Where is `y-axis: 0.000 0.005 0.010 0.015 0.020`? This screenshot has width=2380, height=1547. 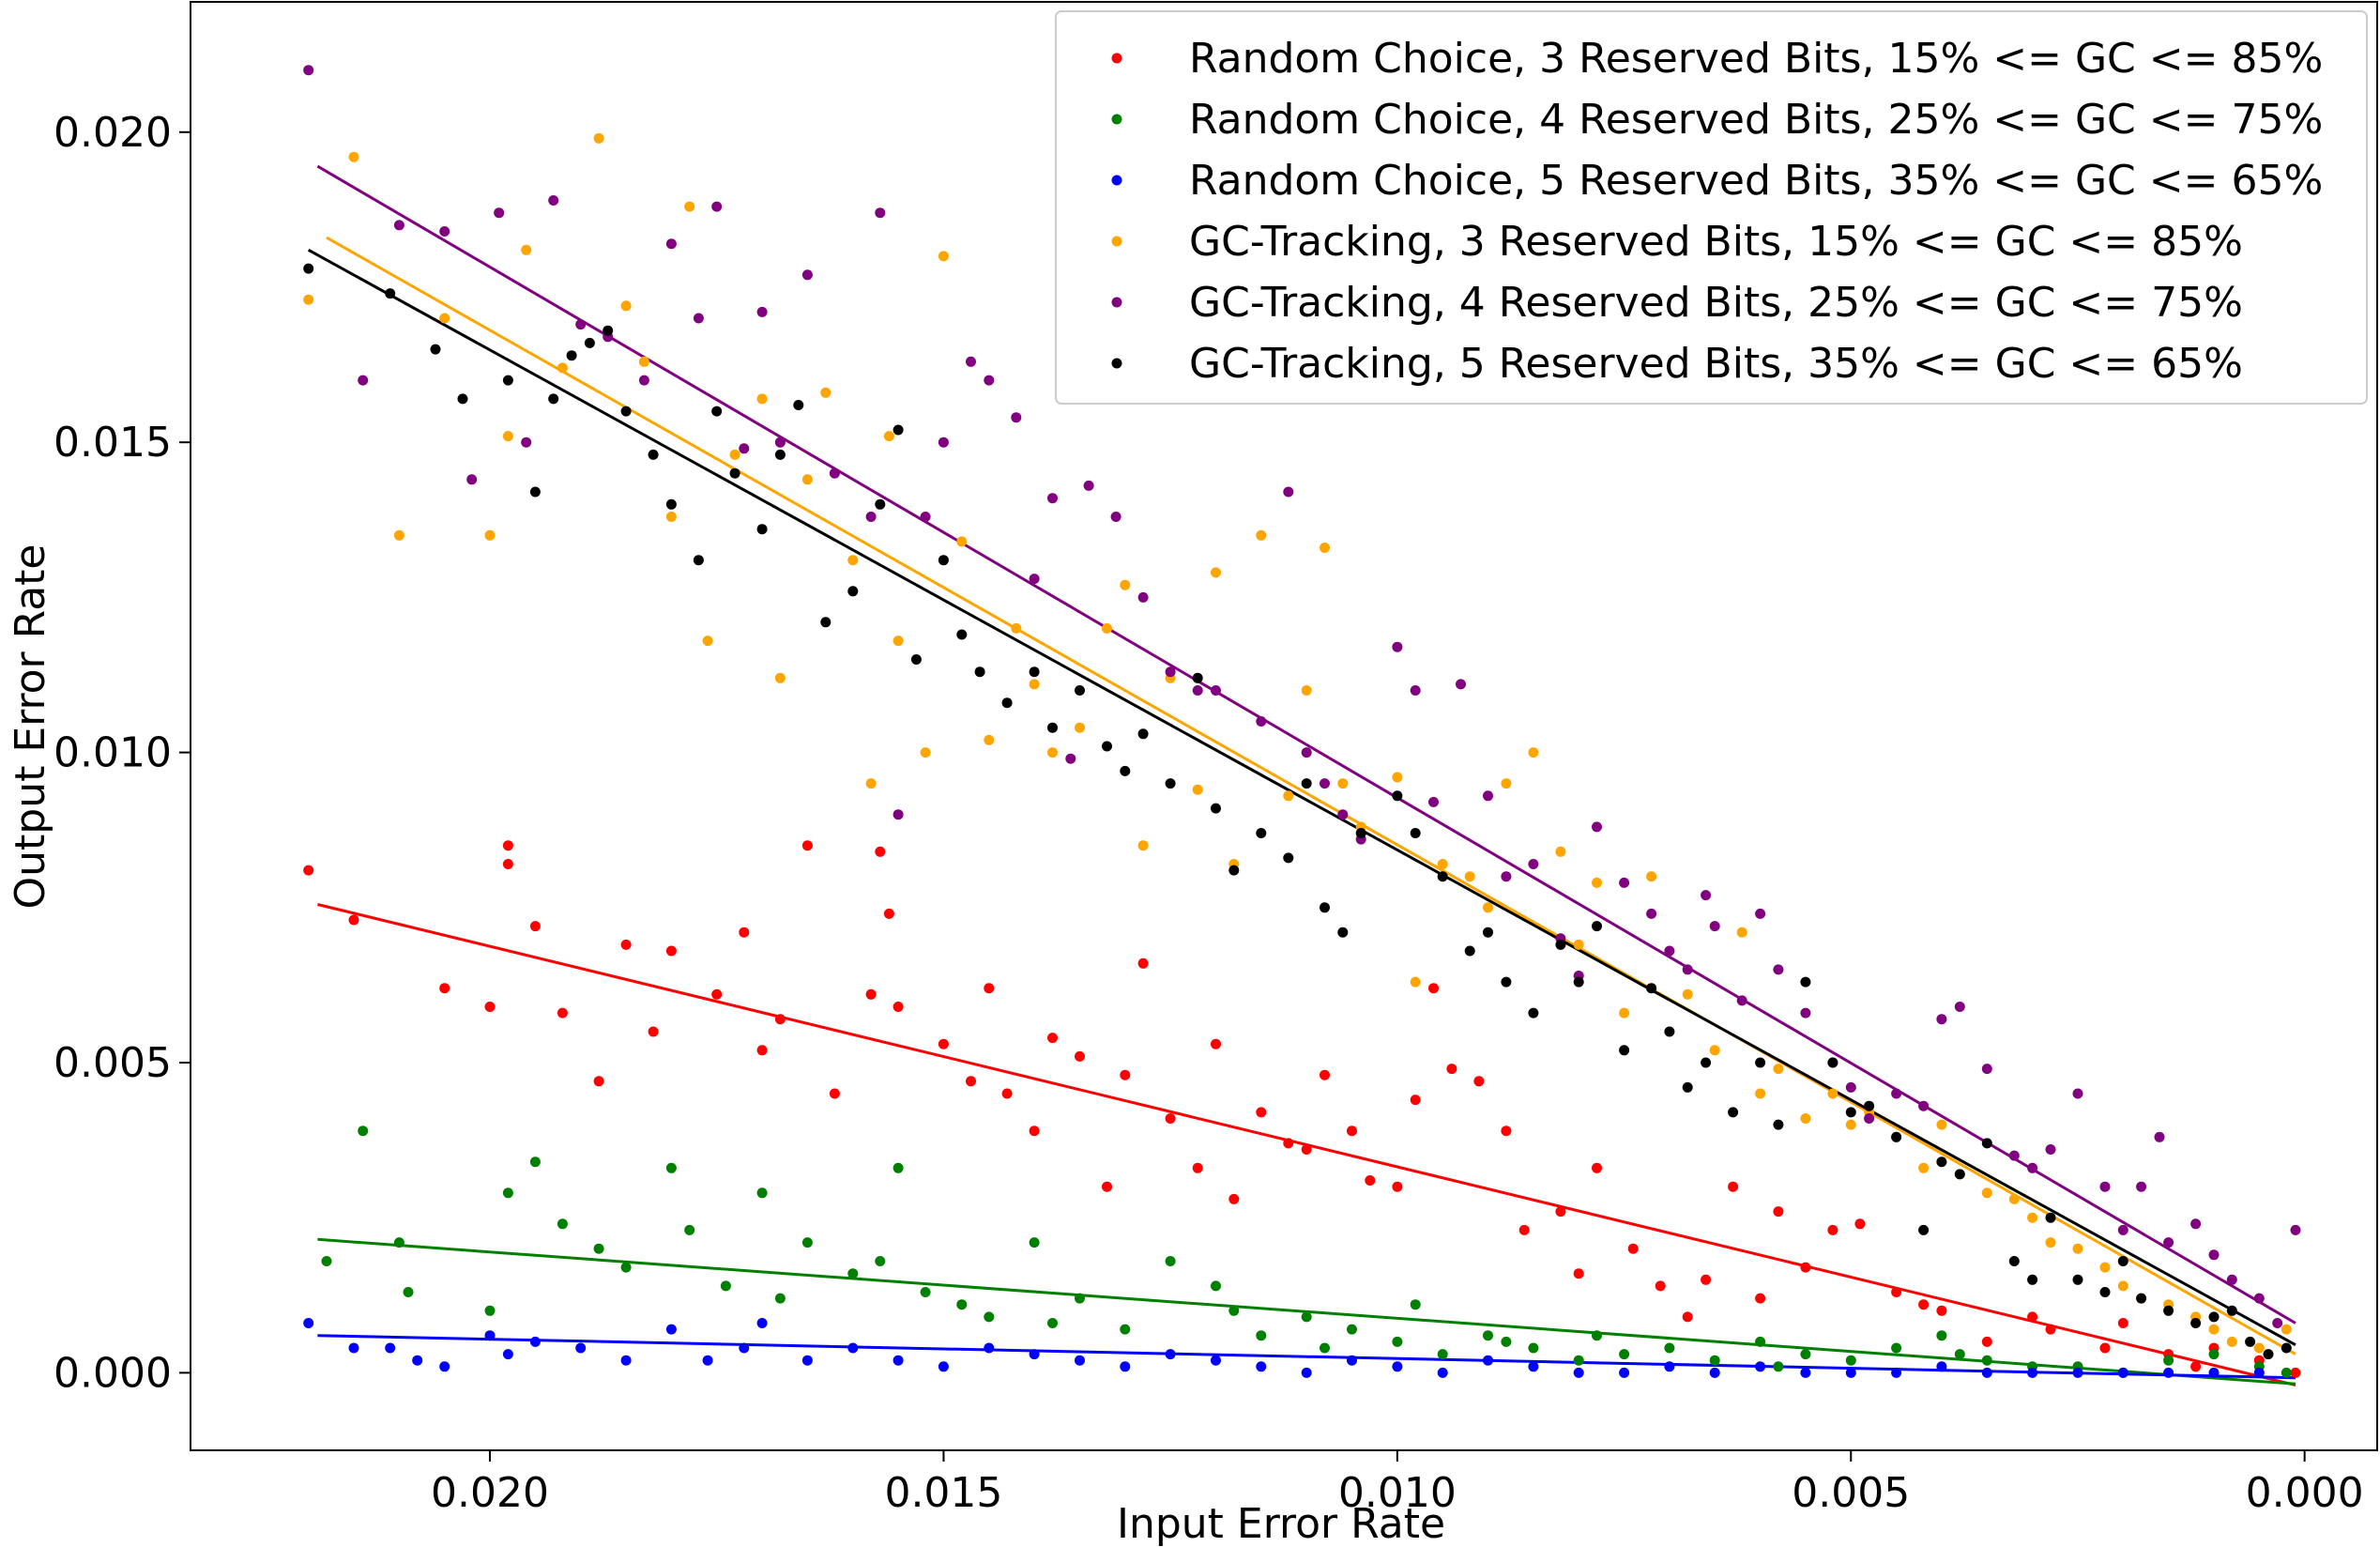
y-axis: 0.000 0.005 0.010 0.015 0.020 is located at coordinates (122, 753).